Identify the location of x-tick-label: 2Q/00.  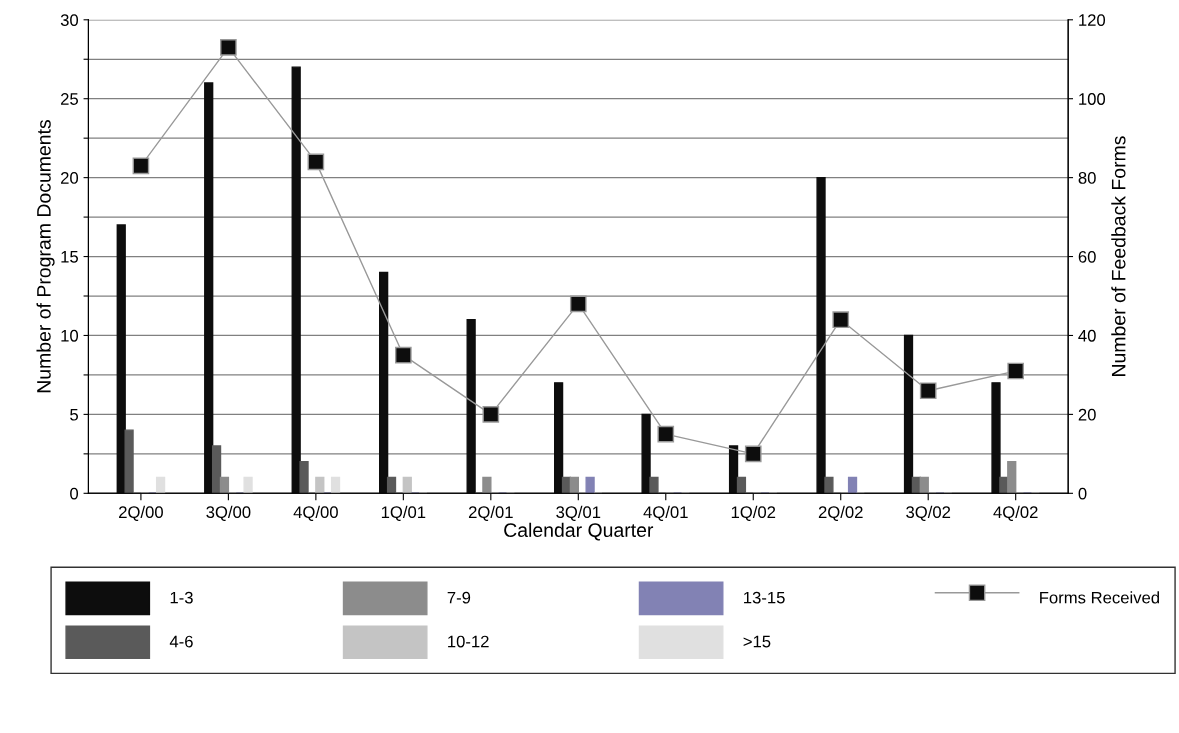
(141, 513).